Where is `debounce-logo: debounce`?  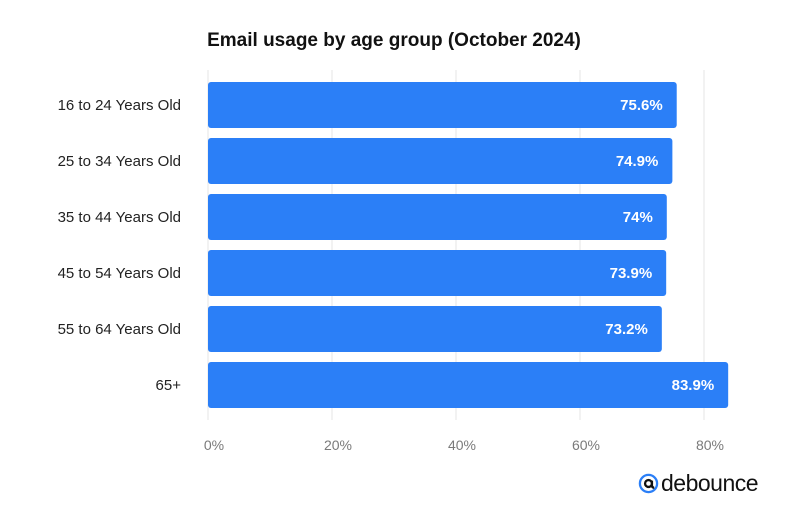
debounce-logo: debounce is located at coordinates (698, 483).